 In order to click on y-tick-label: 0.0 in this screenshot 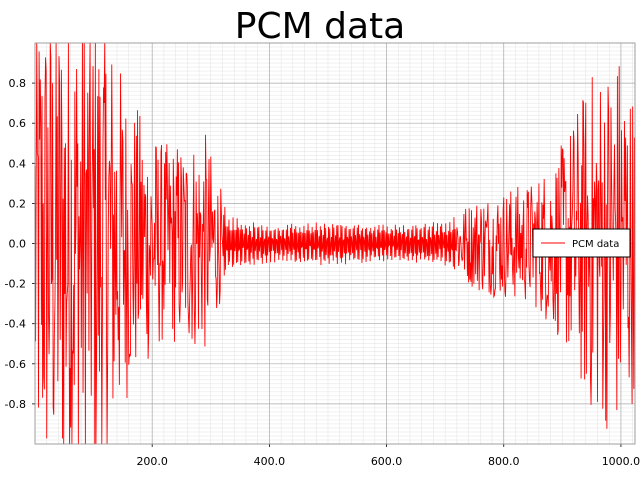, I will do `click(18, 244)`.